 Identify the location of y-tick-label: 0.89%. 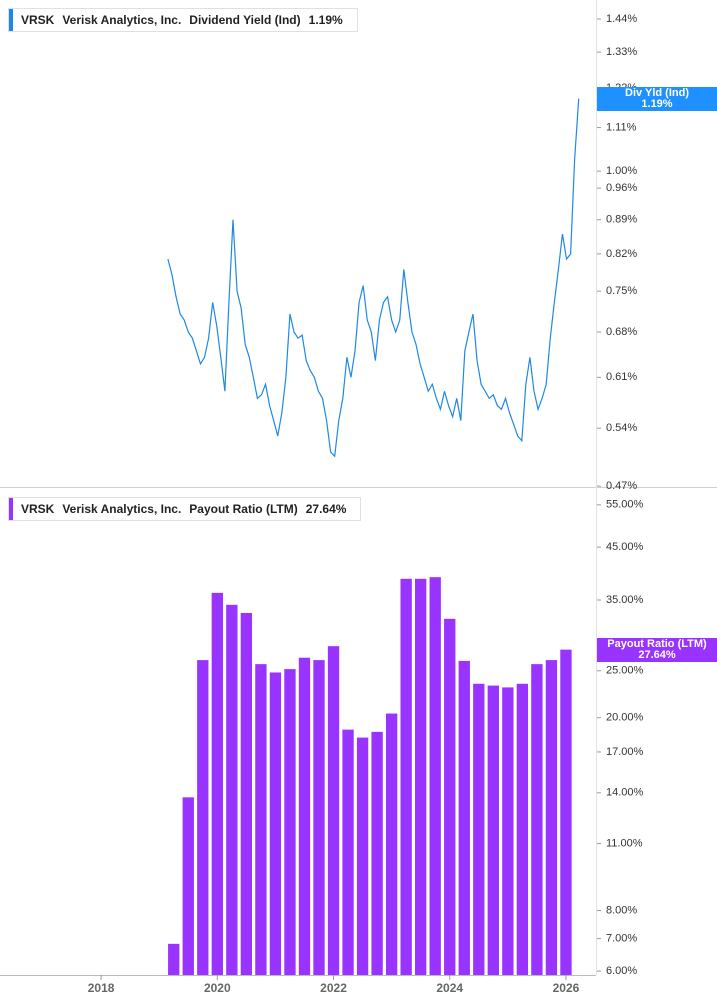
(621, 220).